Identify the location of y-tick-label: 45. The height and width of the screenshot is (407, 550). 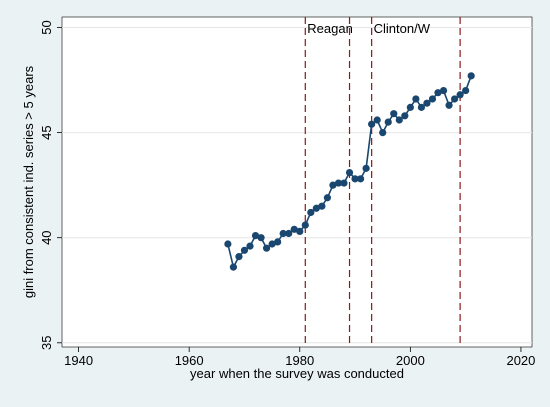
(46, 132).